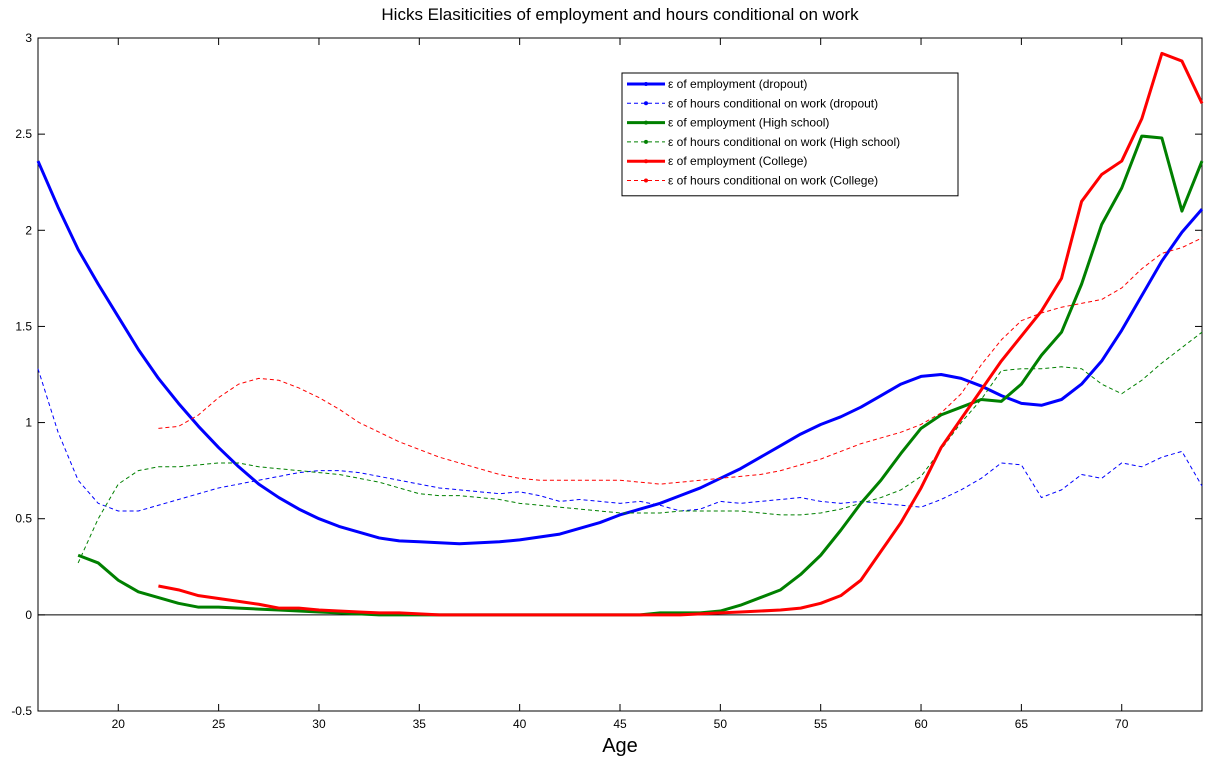 The image size is (1206, 763). I want to click on x-tick-label: 40, so click(520, 724).